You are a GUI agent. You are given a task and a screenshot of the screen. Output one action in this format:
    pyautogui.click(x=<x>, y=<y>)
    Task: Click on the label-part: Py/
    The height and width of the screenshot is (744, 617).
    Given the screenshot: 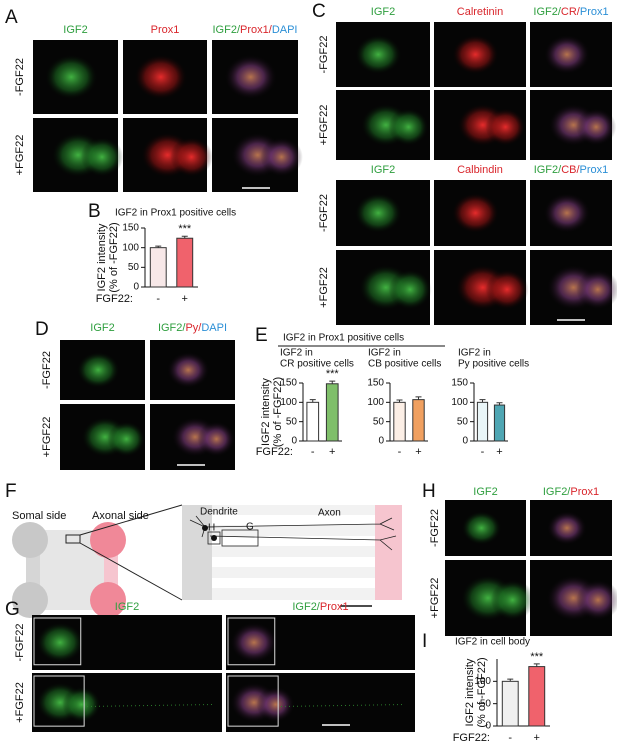 What is the action you would take?
    pyautogui.click(x=193, y=328)
    